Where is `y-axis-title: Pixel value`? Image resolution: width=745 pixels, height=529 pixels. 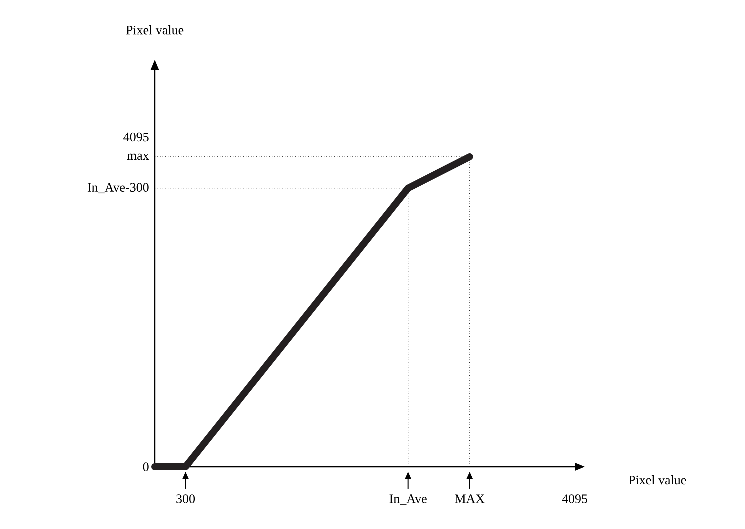
y-axis-title: Pixel value is located at coordinates (155, 30).